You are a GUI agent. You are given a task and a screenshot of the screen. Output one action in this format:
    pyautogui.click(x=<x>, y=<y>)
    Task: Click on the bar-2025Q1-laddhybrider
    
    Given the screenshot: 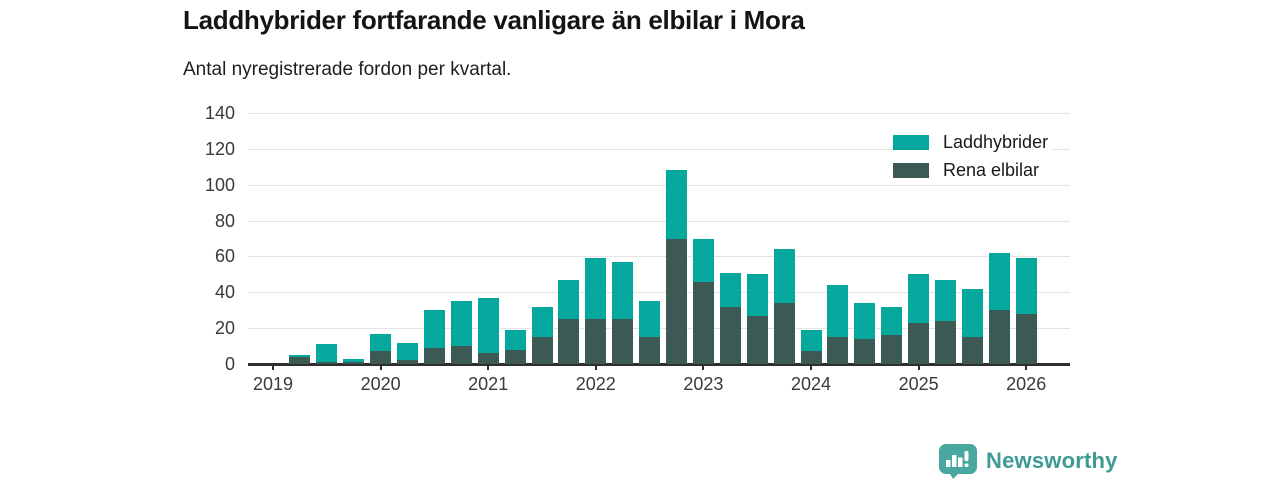 What is the action you would take?
    pyautogui.click(x=919, y=298)
    